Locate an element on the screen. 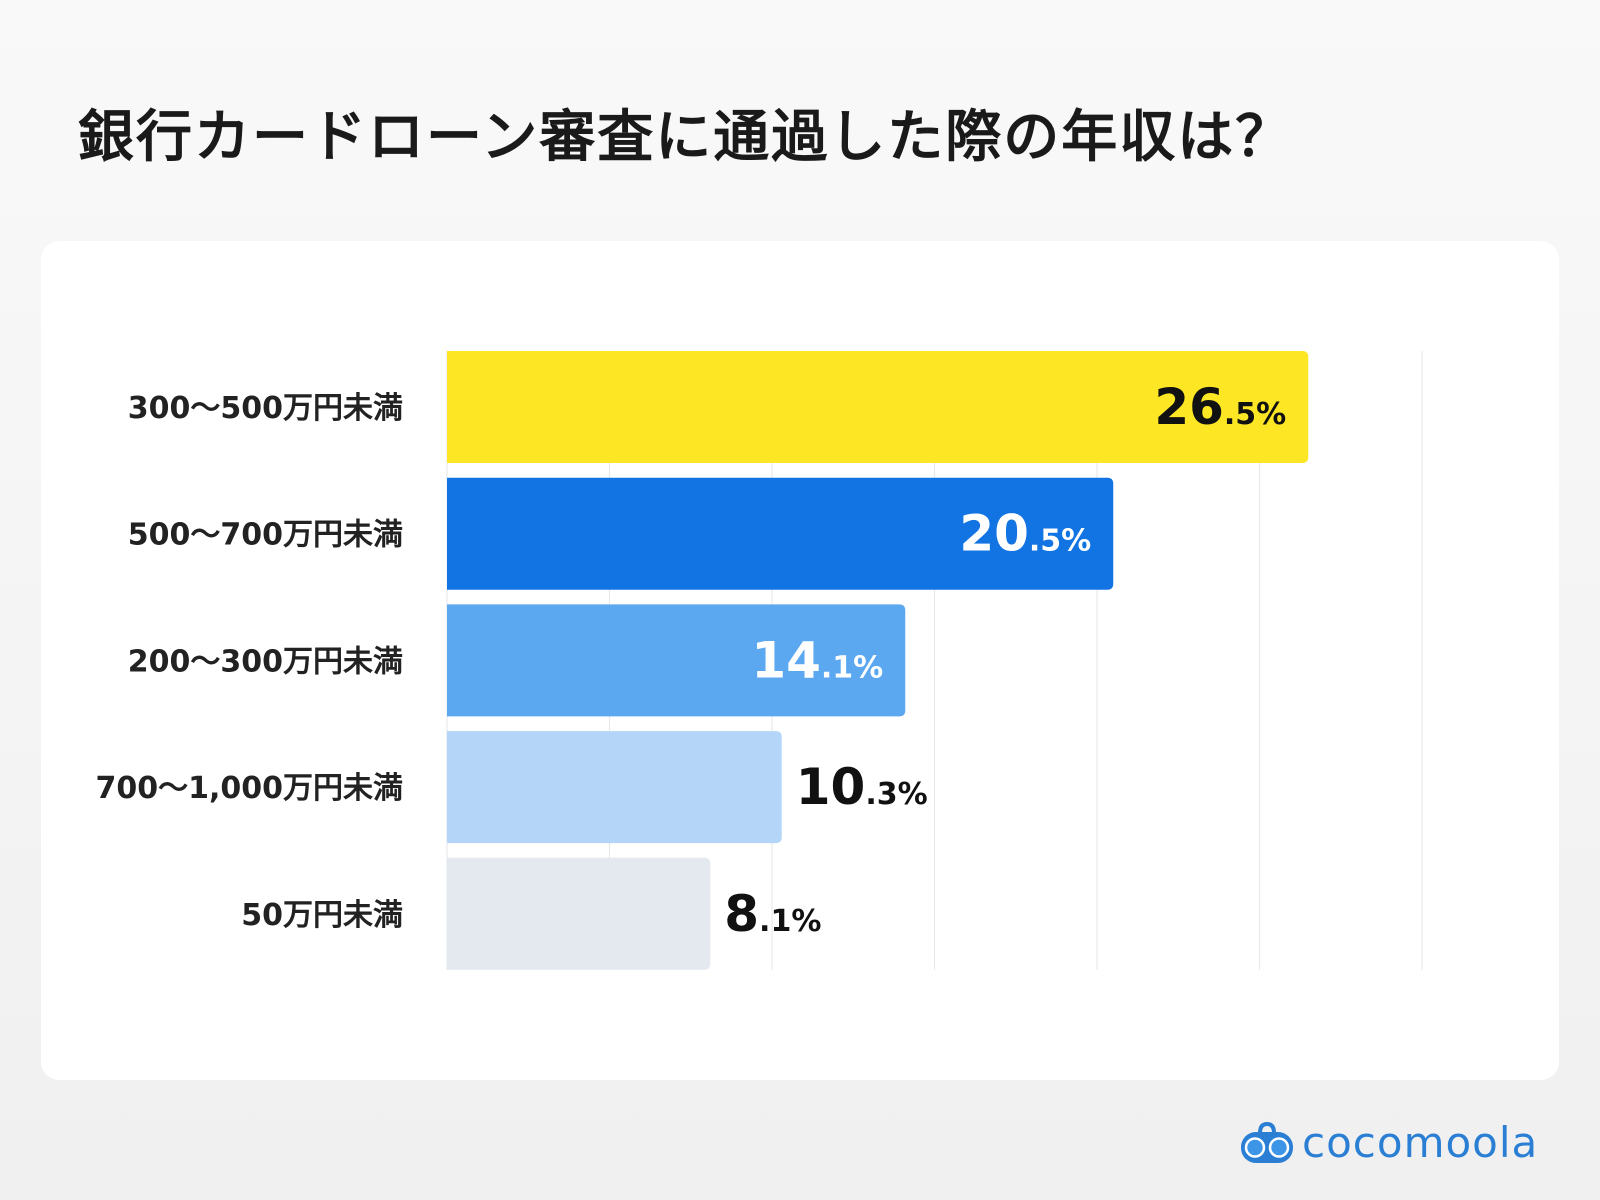  value-label: 20.5% is located at coordinates (1025, 534).